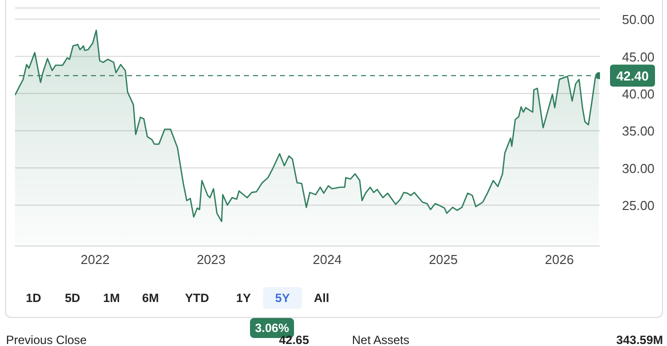  I want to click on y-tick-label: 30.00, so click(638, 168).